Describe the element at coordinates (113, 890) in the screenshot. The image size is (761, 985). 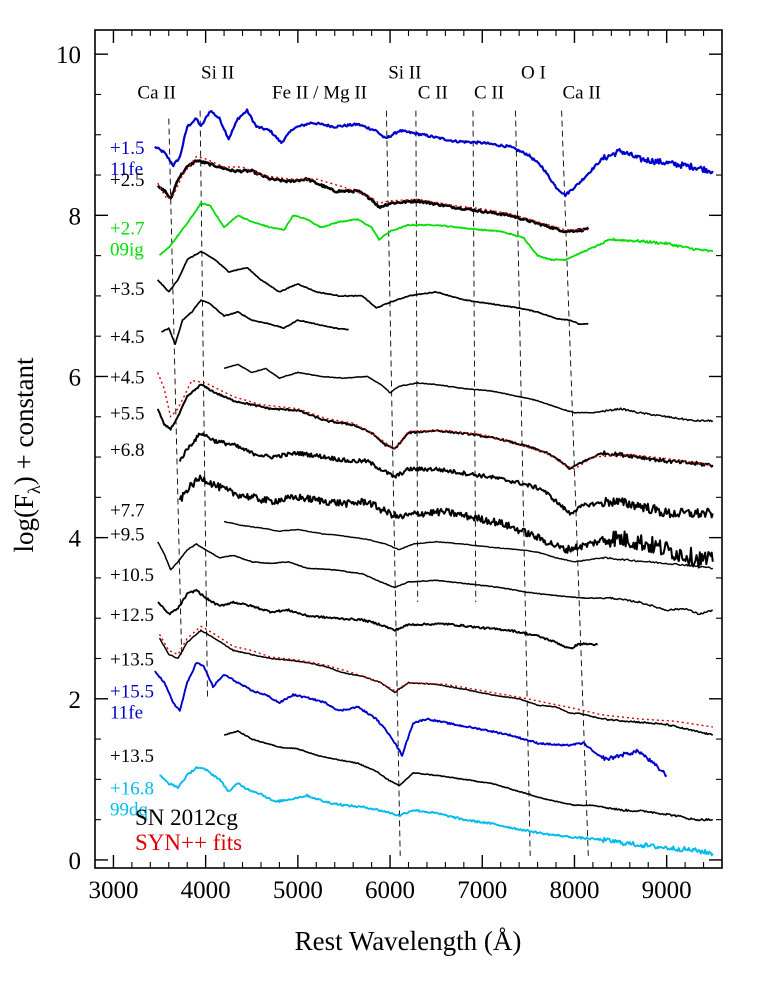
I see `x-tick-label: 3000` at that location.